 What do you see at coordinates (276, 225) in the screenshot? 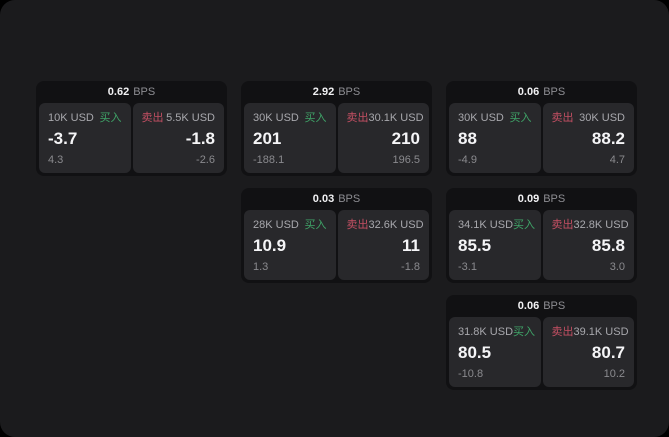
I see `buy-amount-label: 28K USD` at bounding box center [276, 225].